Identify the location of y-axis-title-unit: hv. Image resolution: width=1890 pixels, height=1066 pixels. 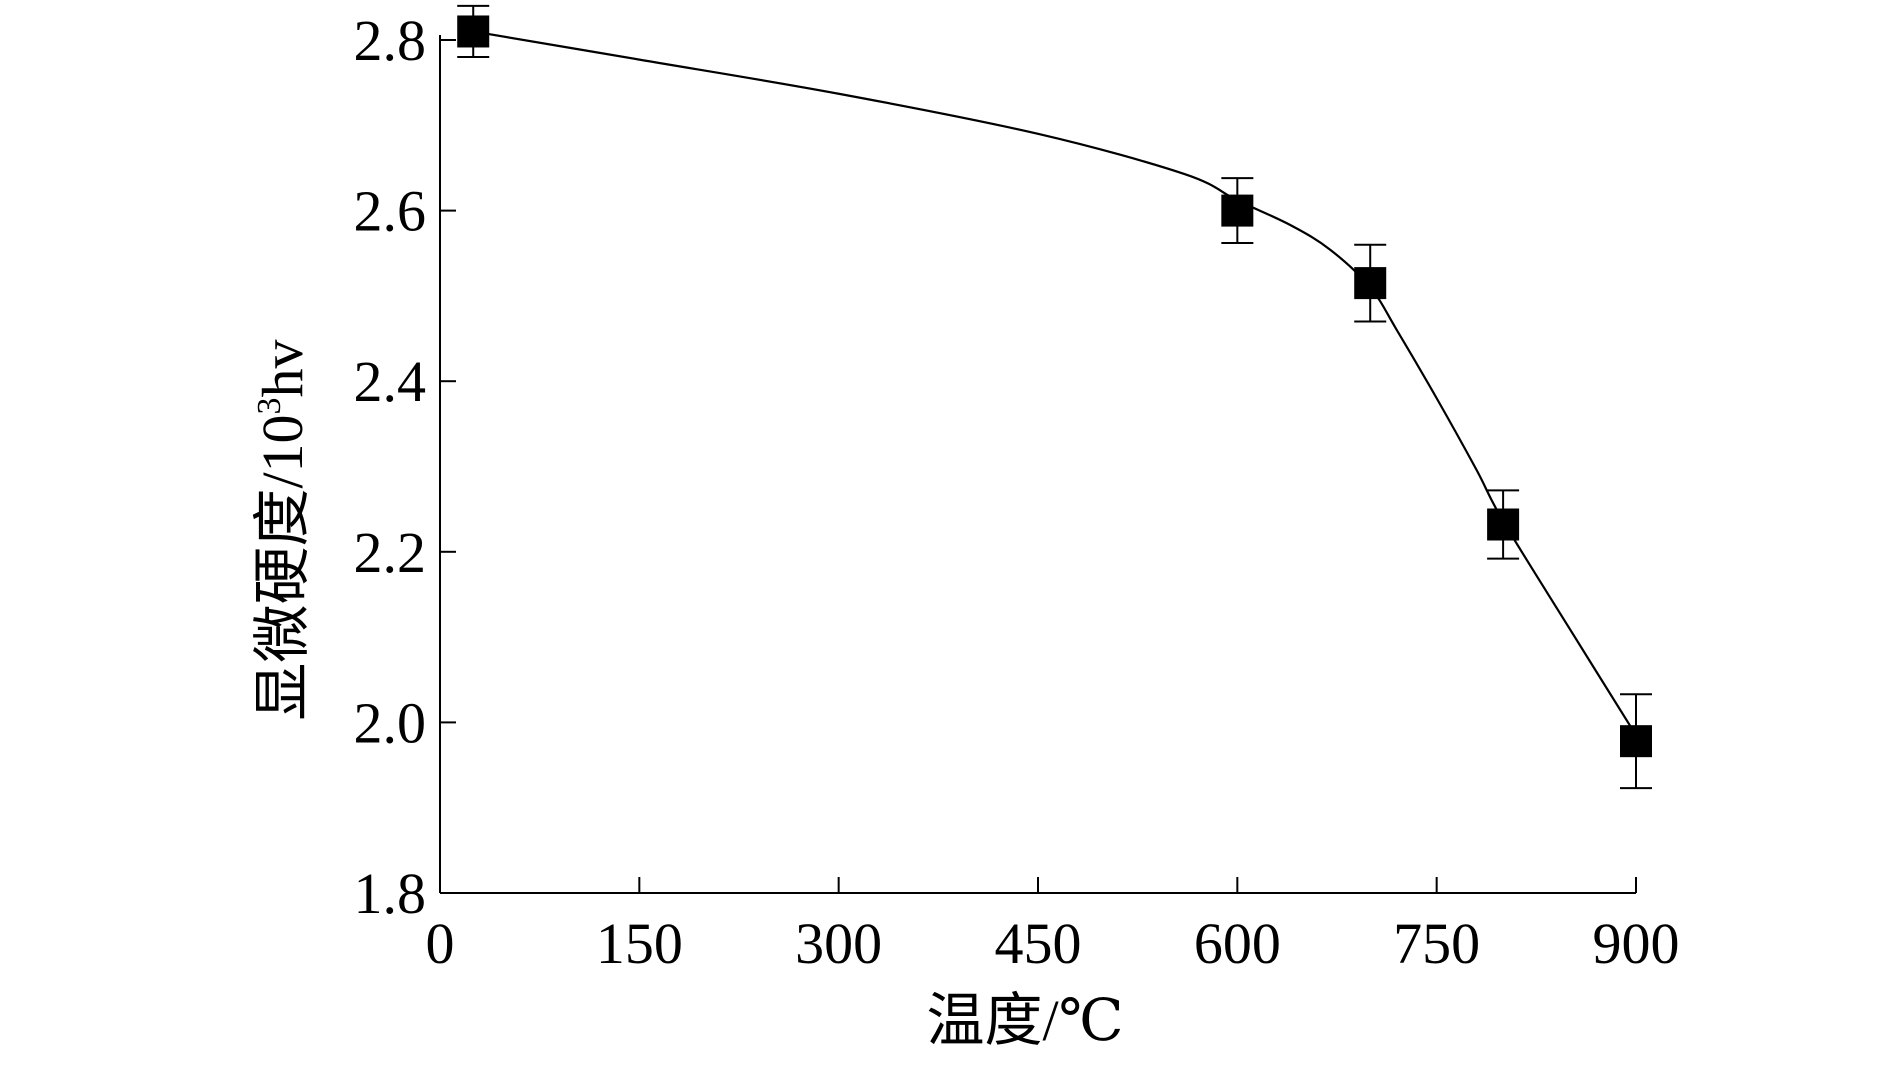
(282, 368).